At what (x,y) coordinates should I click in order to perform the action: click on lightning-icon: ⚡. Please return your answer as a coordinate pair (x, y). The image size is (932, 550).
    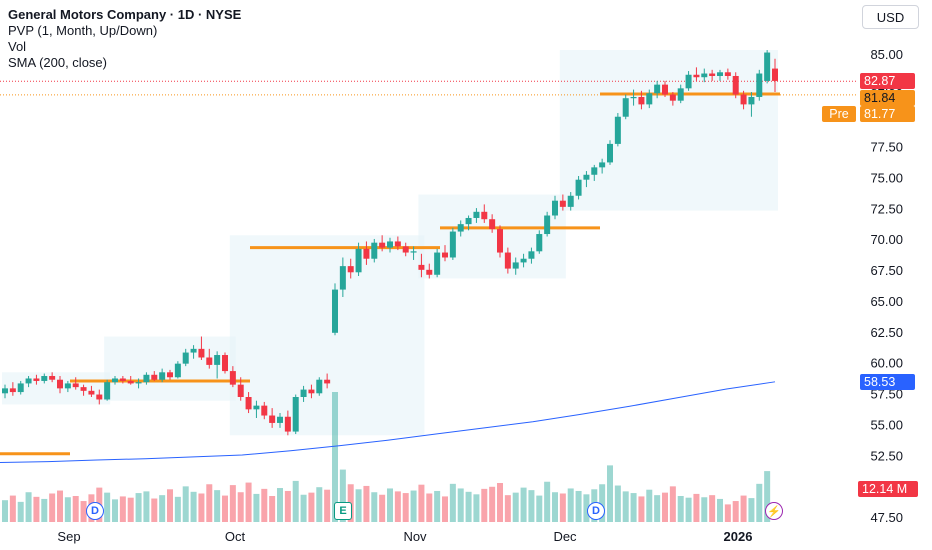
    Looking at the image, I should click on (774, 511).